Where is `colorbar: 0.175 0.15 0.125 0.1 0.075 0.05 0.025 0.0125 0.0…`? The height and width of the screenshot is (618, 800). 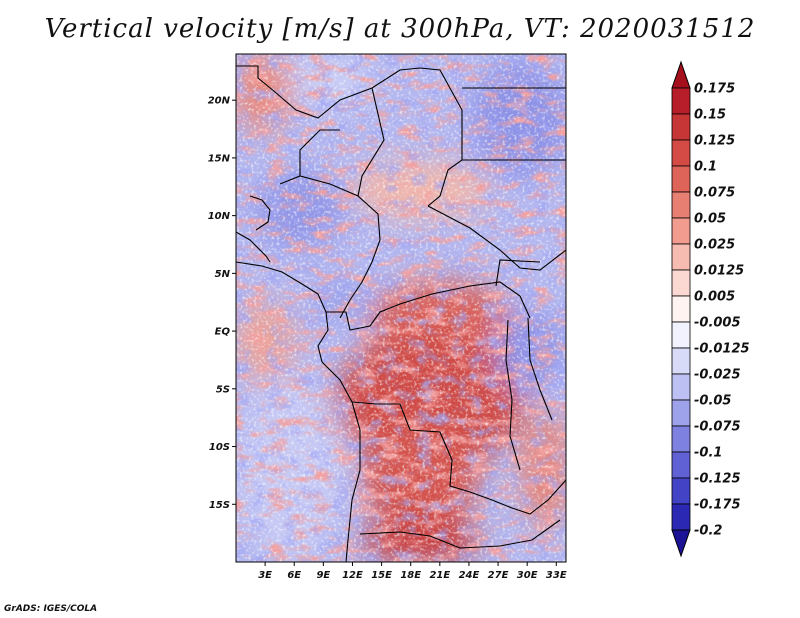
colorbar: 0.175 0.15 0.125 0.1 0.075 0.05 0.025 0.0125 0.0… is located at coordinates (710, 309).